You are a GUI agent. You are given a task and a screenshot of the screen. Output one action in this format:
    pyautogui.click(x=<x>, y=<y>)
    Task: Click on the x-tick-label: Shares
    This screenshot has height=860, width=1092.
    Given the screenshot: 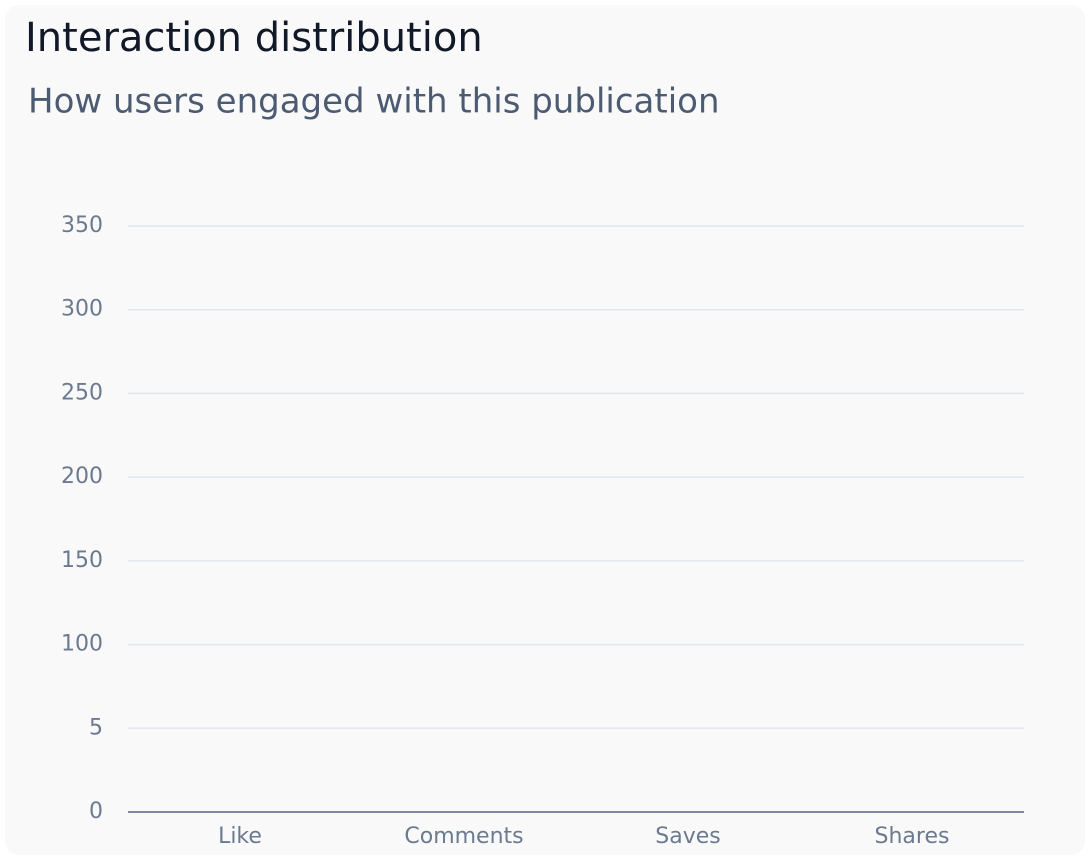 What is the action you would take?
    pyautogui.click(x=912, y=836)
    